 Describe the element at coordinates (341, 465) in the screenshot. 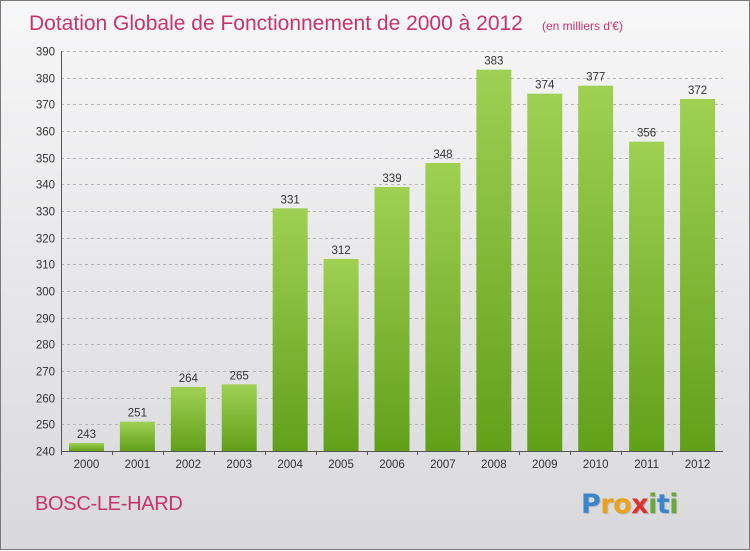

I see `x-tick-label: 2005` at that location.